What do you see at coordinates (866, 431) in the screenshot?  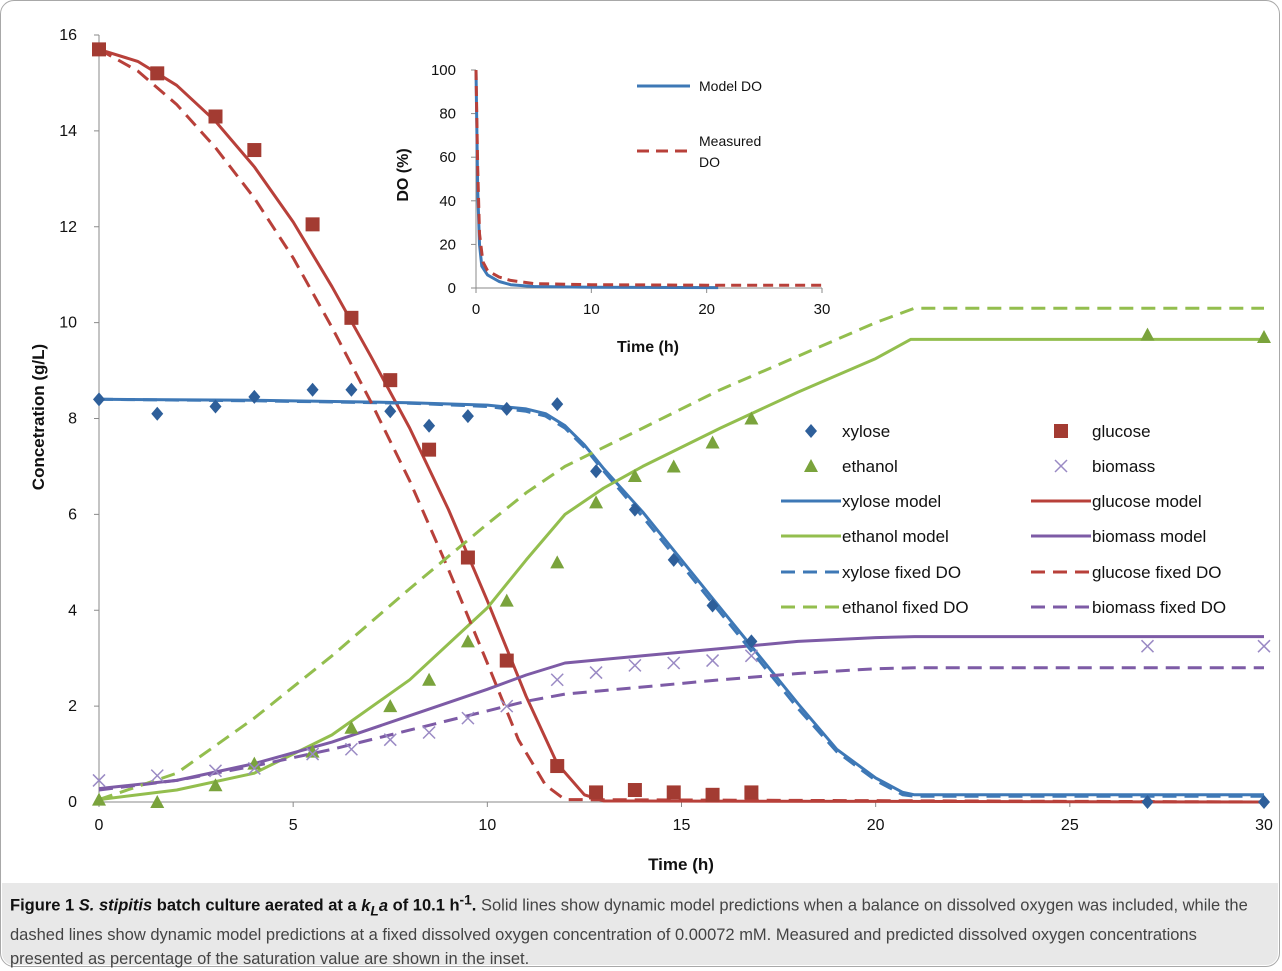 I see `legend-label: xylose` at bounding box center [866, 431].